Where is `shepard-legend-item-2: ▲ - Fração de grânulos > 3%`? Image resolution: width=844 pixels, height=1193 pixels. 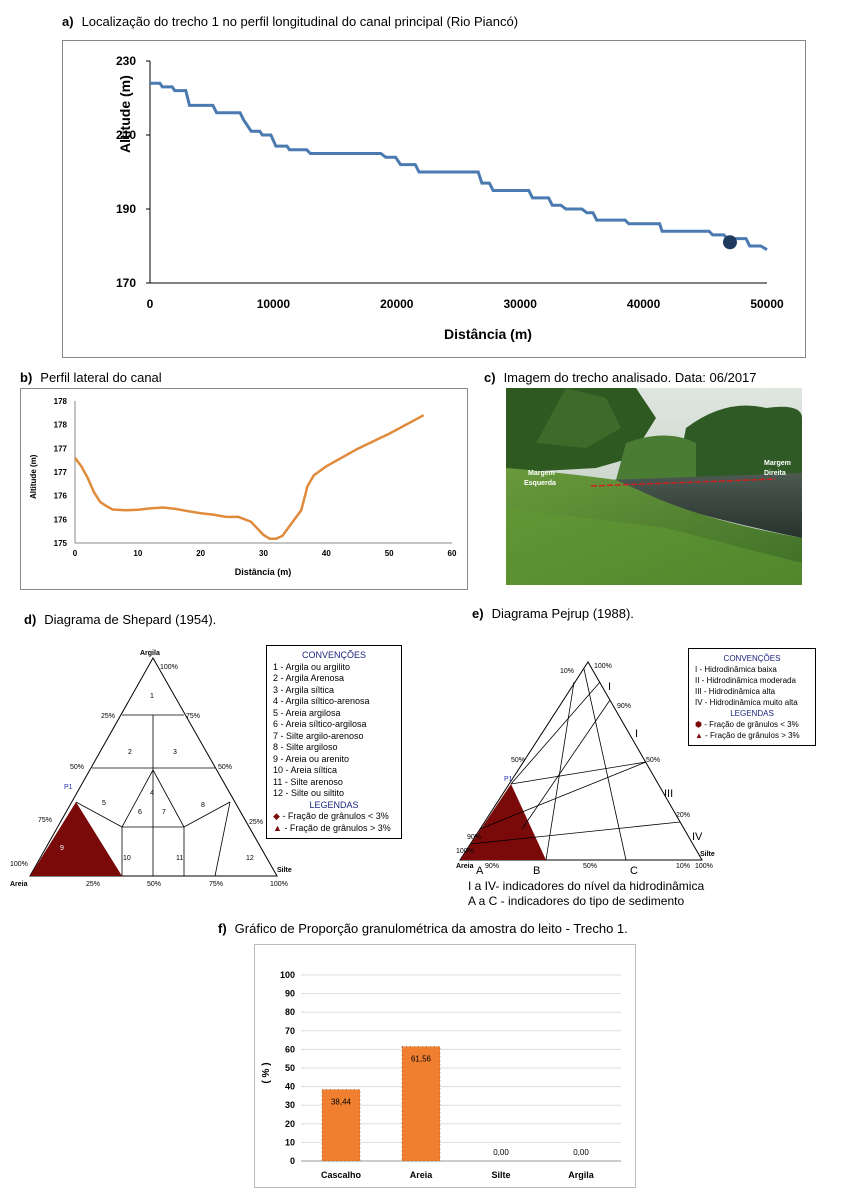
shepard-legend-item-2: ▲ - Fração de grânulos > 3% is located at coordinates (334, 829).